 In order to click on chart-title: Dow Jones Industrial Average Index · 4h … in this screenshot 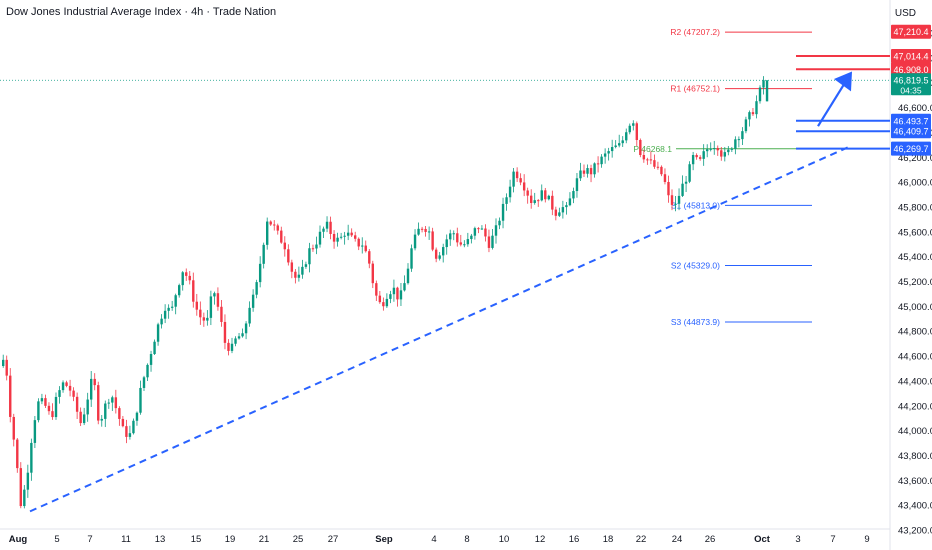, I will do `click(141, 12)`.